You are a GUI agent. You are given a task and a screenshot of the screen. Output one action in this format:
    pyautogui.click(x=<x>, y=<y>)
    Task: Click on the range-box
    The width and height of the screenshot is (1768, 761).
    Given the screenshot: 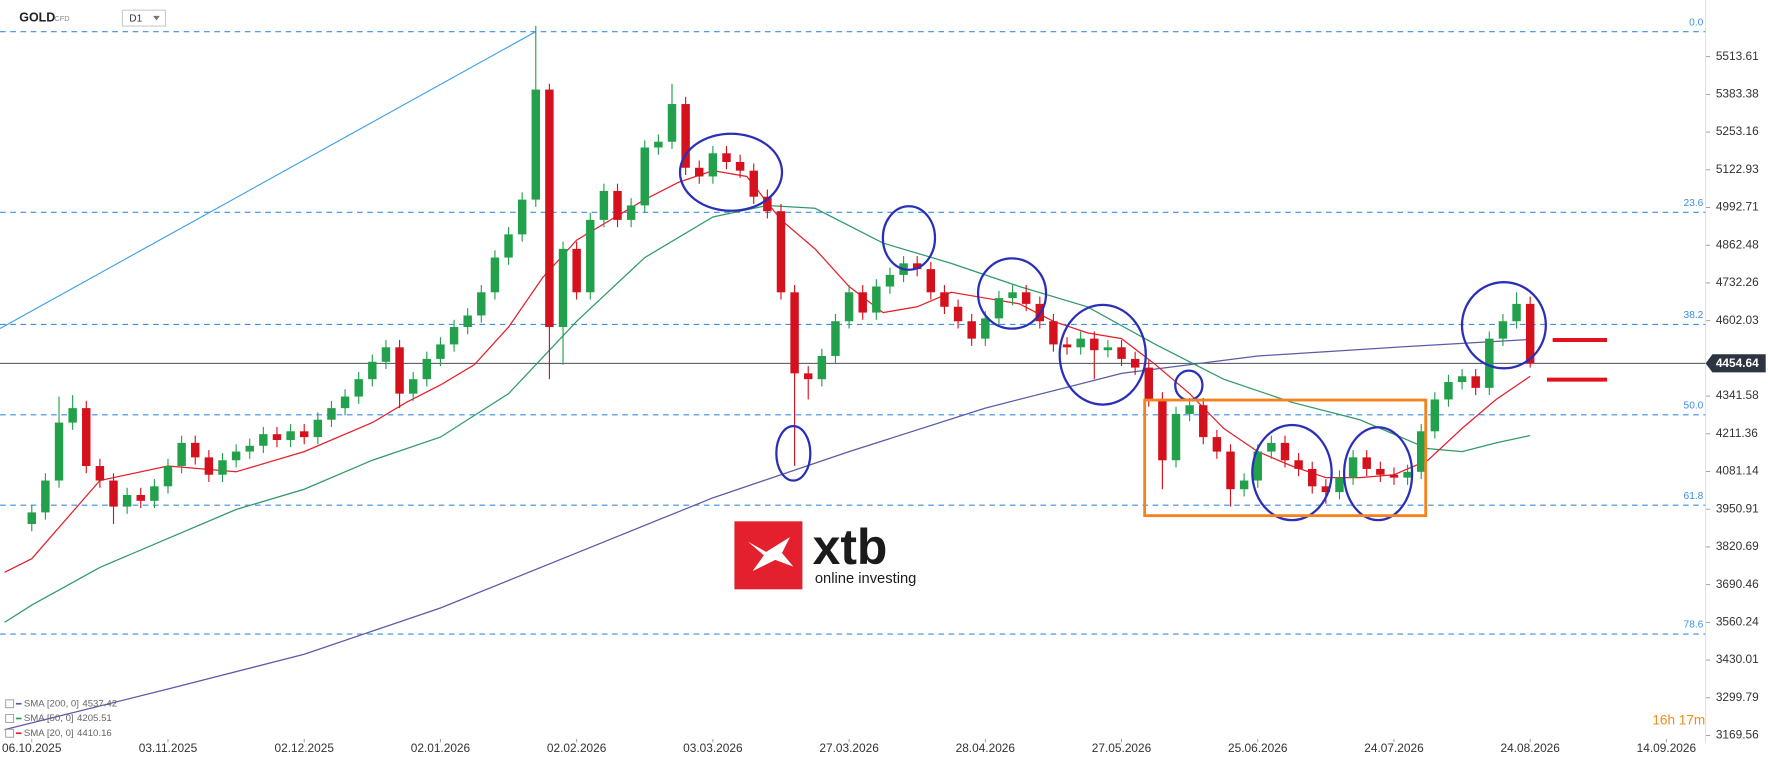 What is the action you would take?
    pyautogui.click(x=1285, y=458)
    